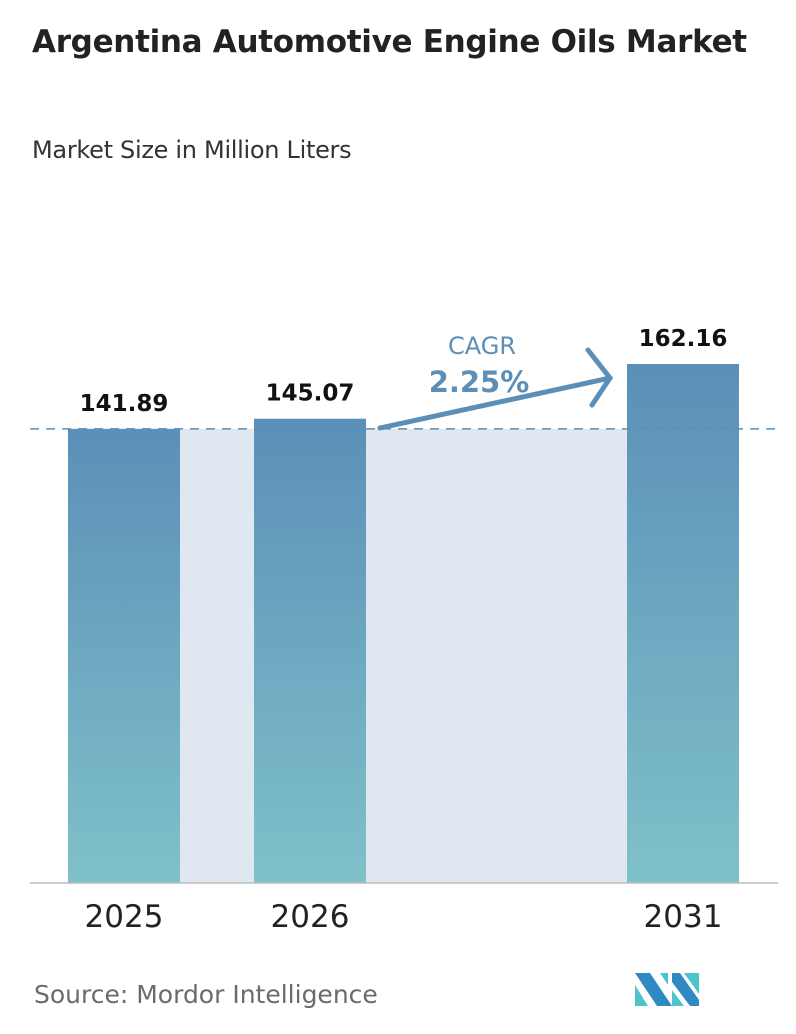 The width and height of the screenshot is (796, 1034). Describe the element at coordinates (683, 917) in the screenshot. I see `x-tick-label-2031: 2031` at that location.